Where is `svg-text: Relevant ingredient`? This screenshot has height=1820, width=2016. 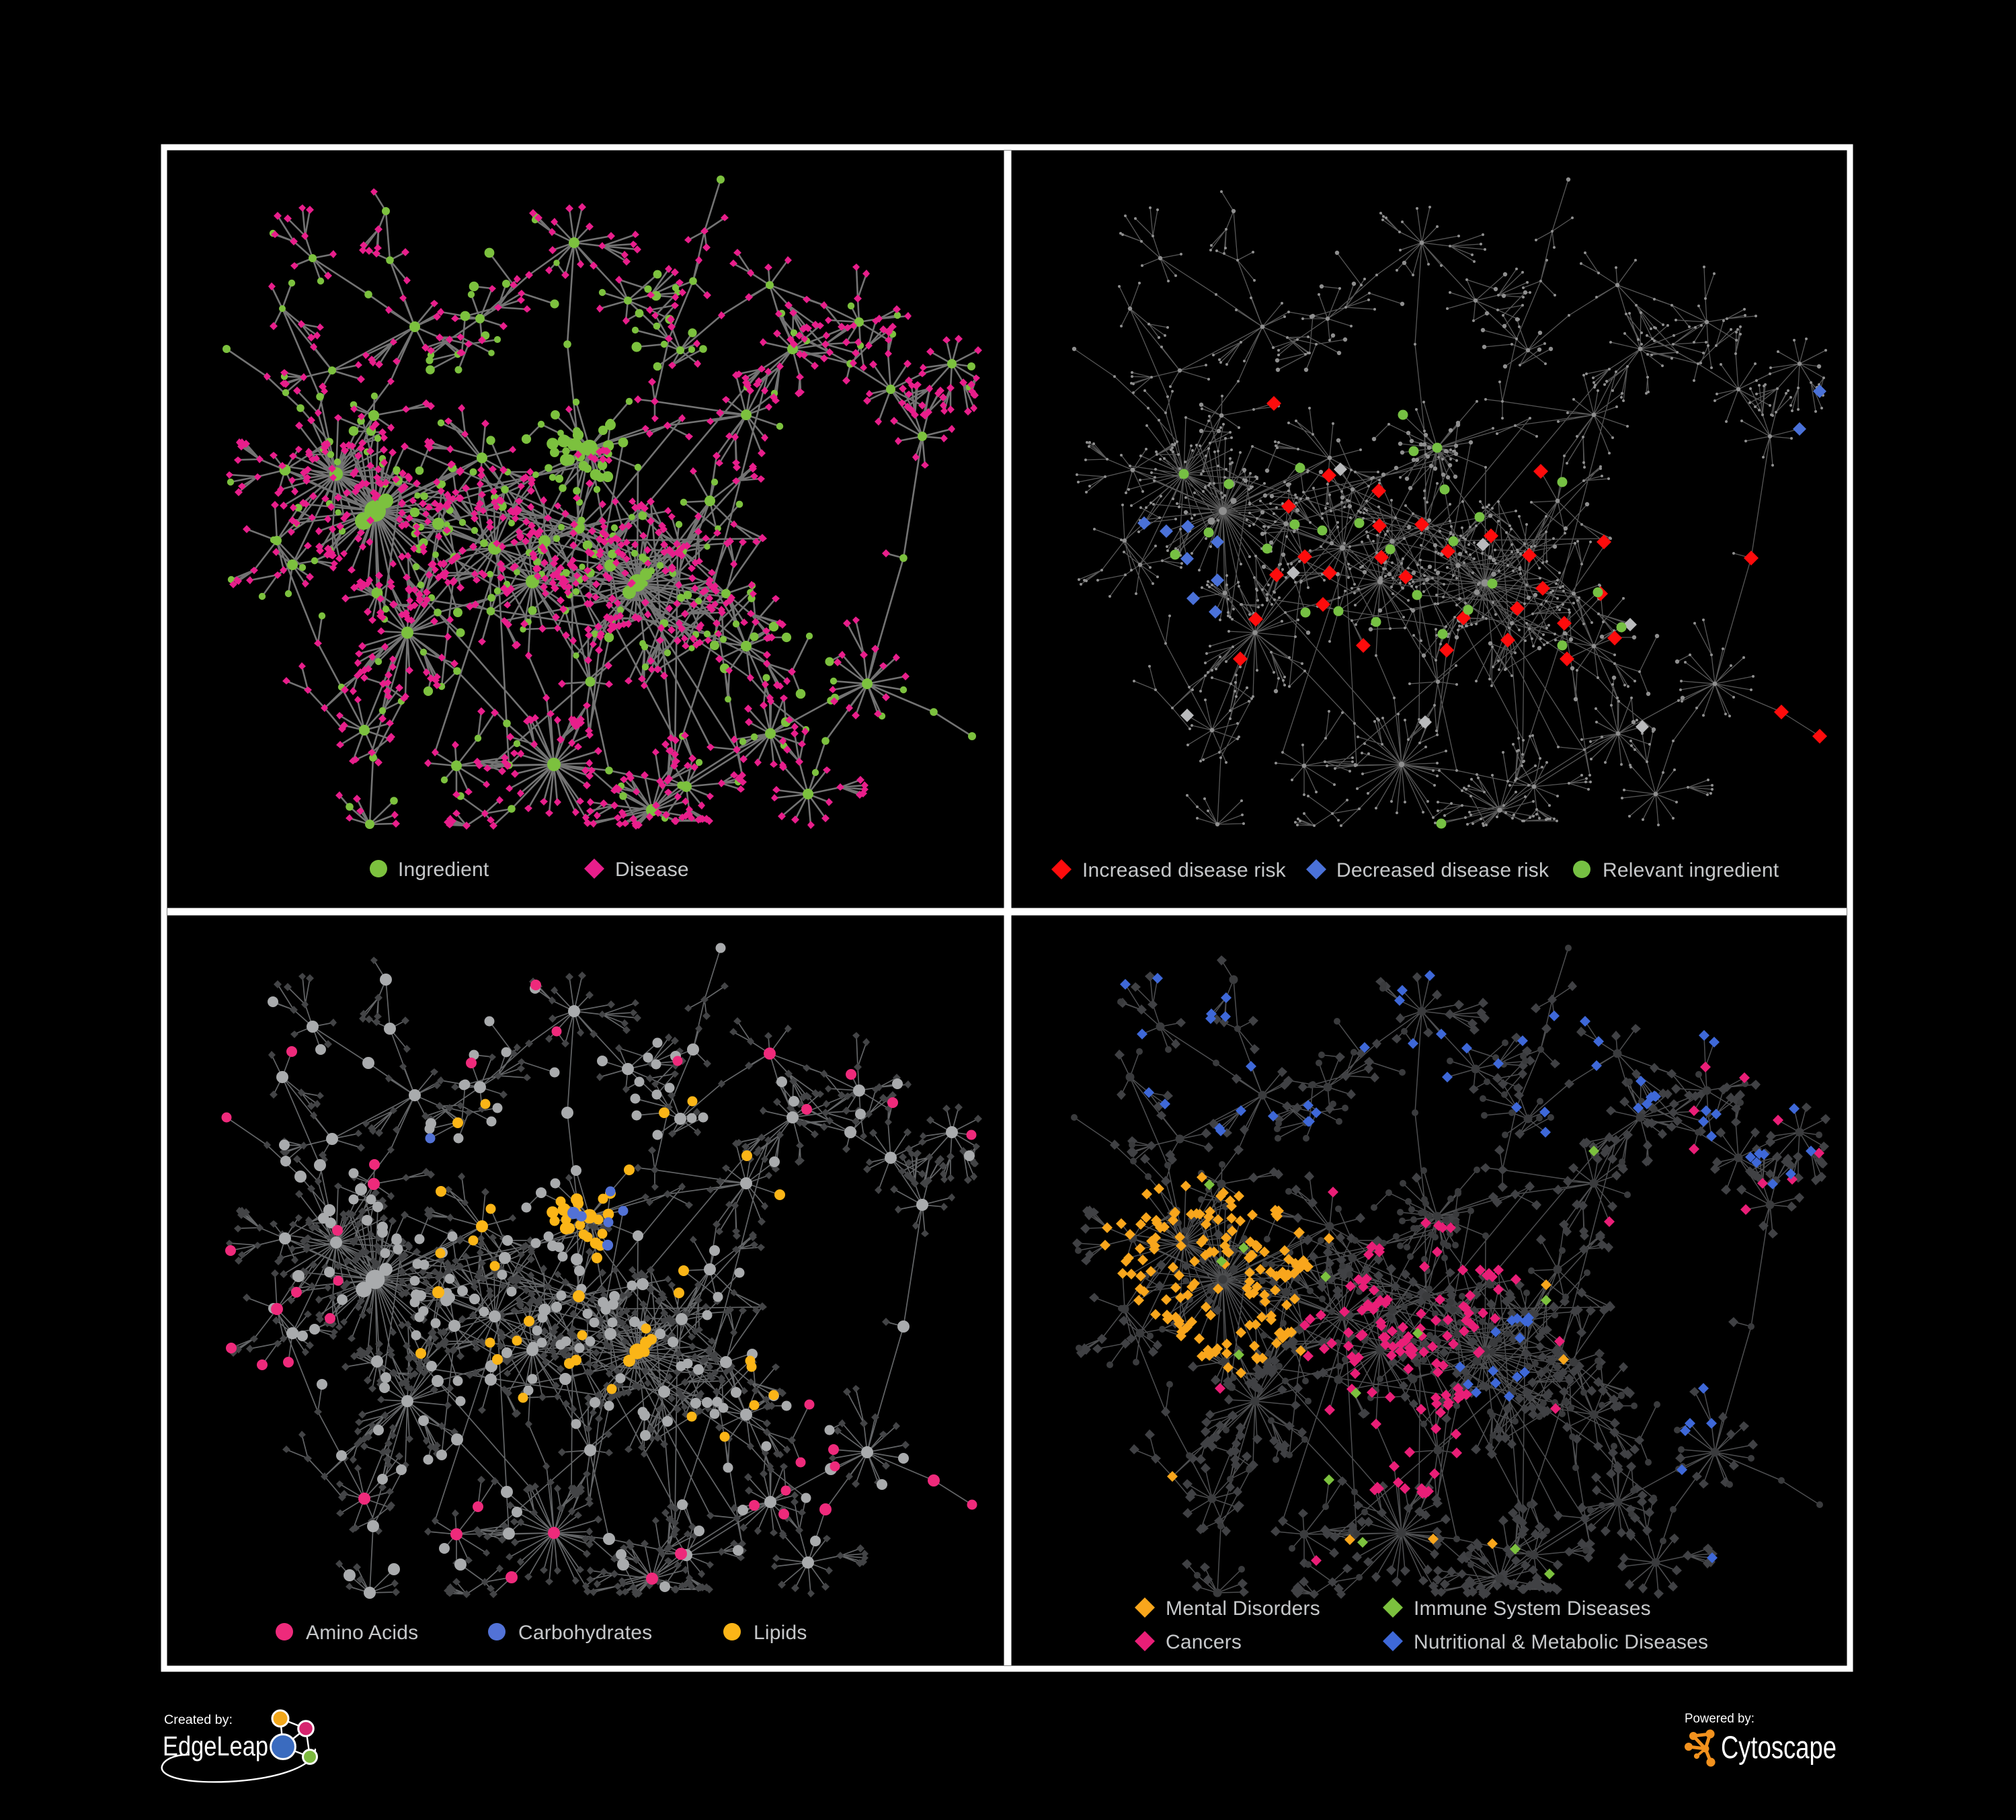
svg-text: Relevant ingredient is located at coordinates (1691, 870).